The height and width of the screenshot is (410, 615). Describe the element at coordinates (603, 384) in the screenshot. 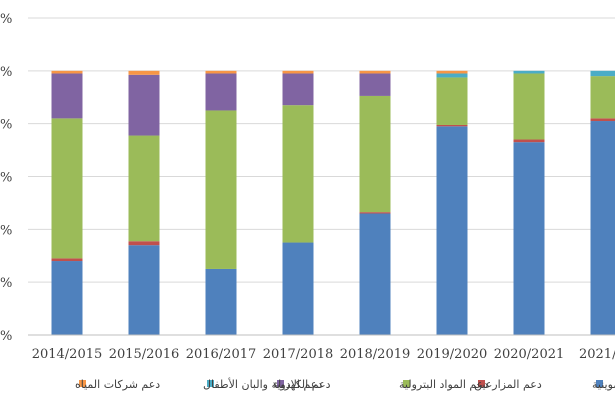

I see `legend-label: دعم السلع التموينية` at that location.